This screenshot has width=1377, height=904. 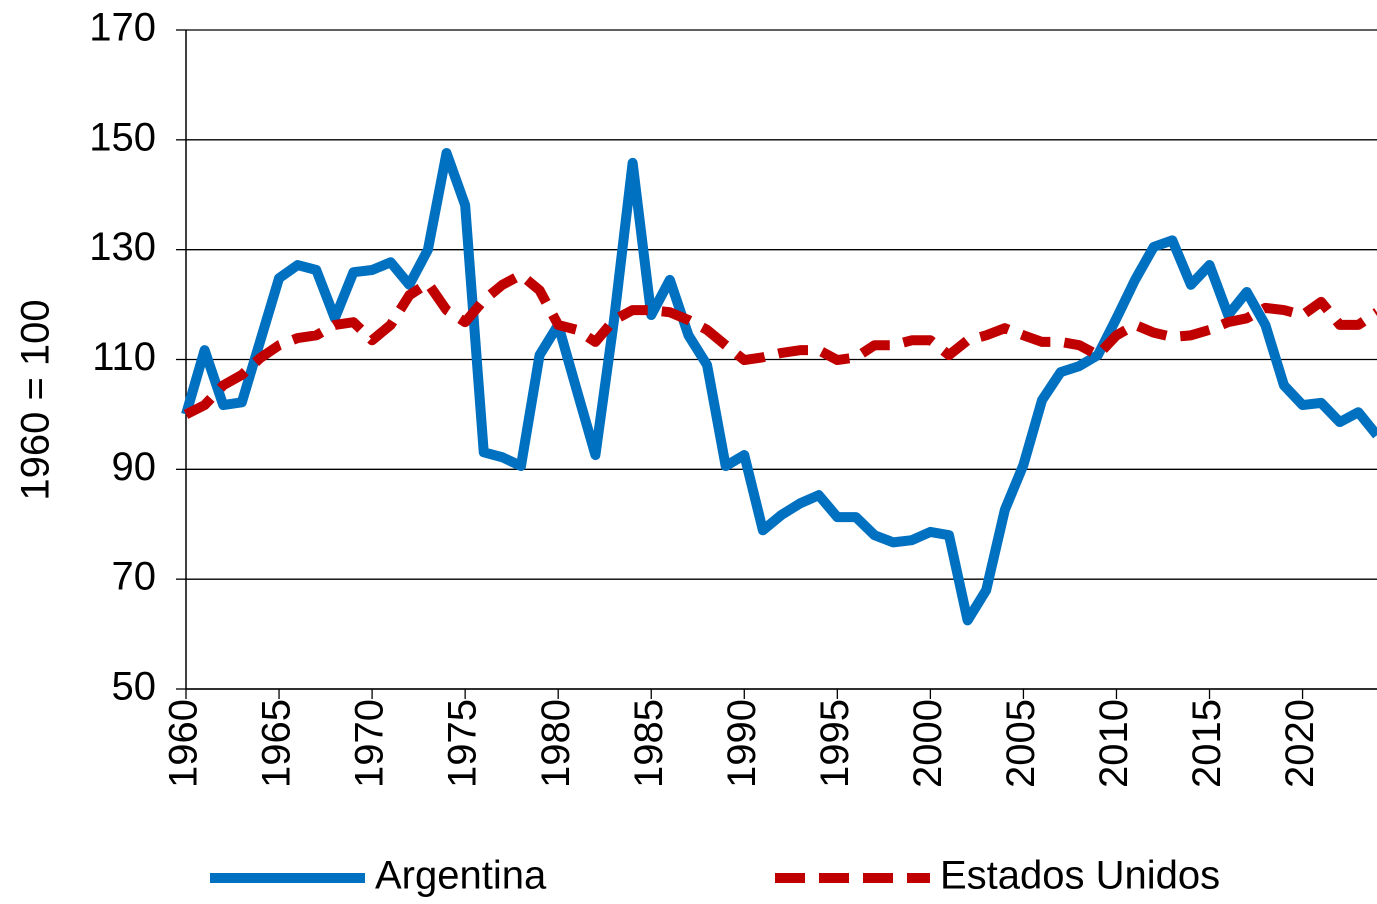 I want to click on x-tick-label: 2000, so click(x=928, y=743).